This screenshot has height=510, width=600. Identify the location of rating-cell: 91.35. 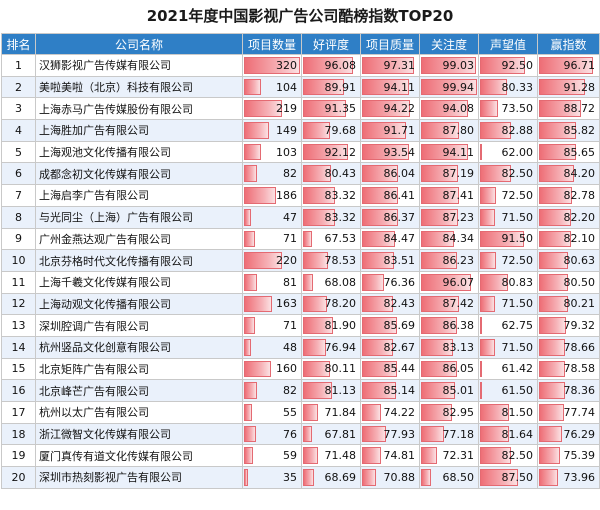
(331, 109).